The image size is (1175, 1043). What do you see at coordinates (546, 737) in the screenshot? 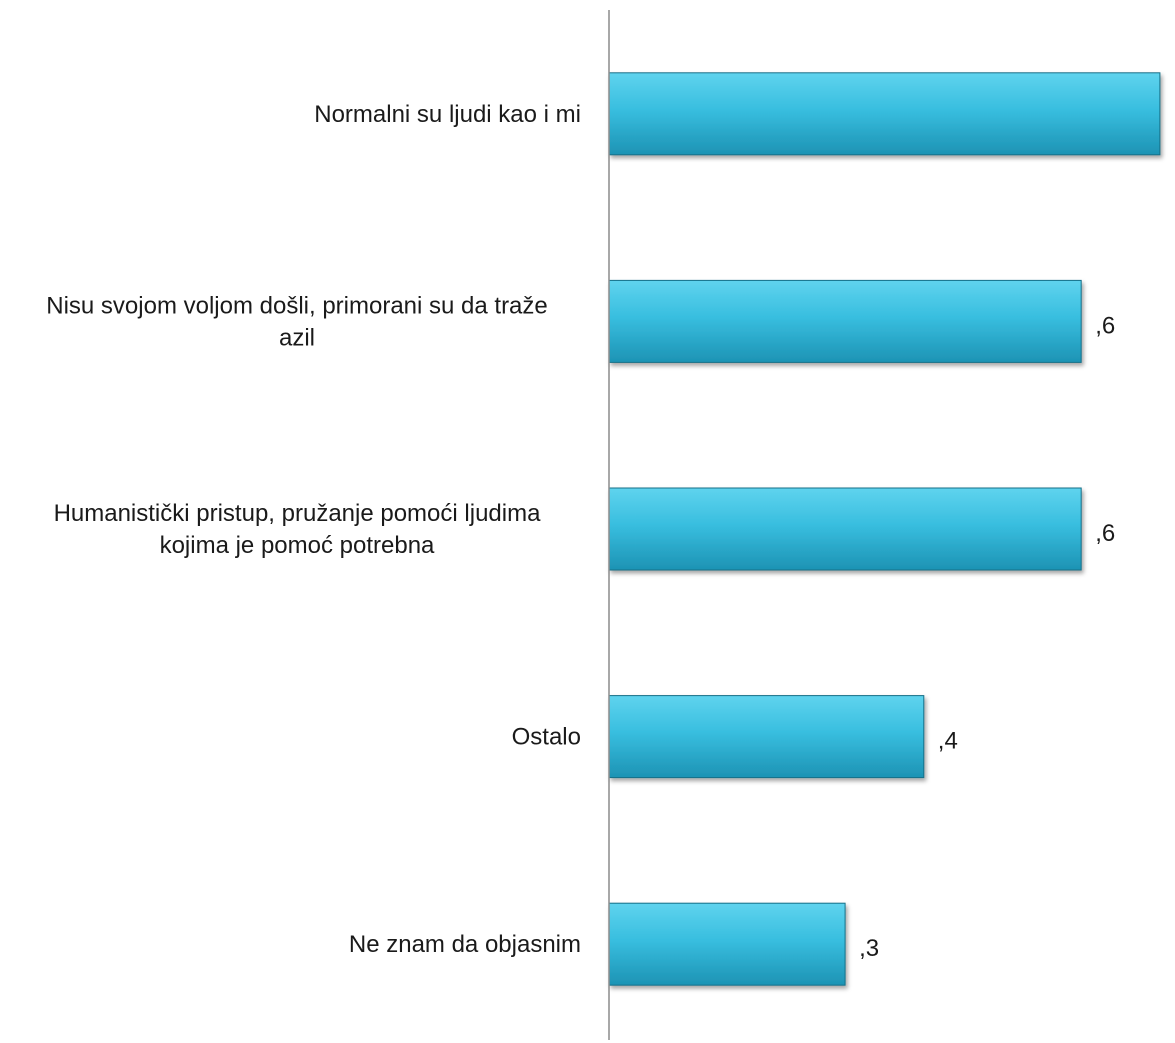
I see `category-label-4: Ostalo` at bounding box center [546, 737].